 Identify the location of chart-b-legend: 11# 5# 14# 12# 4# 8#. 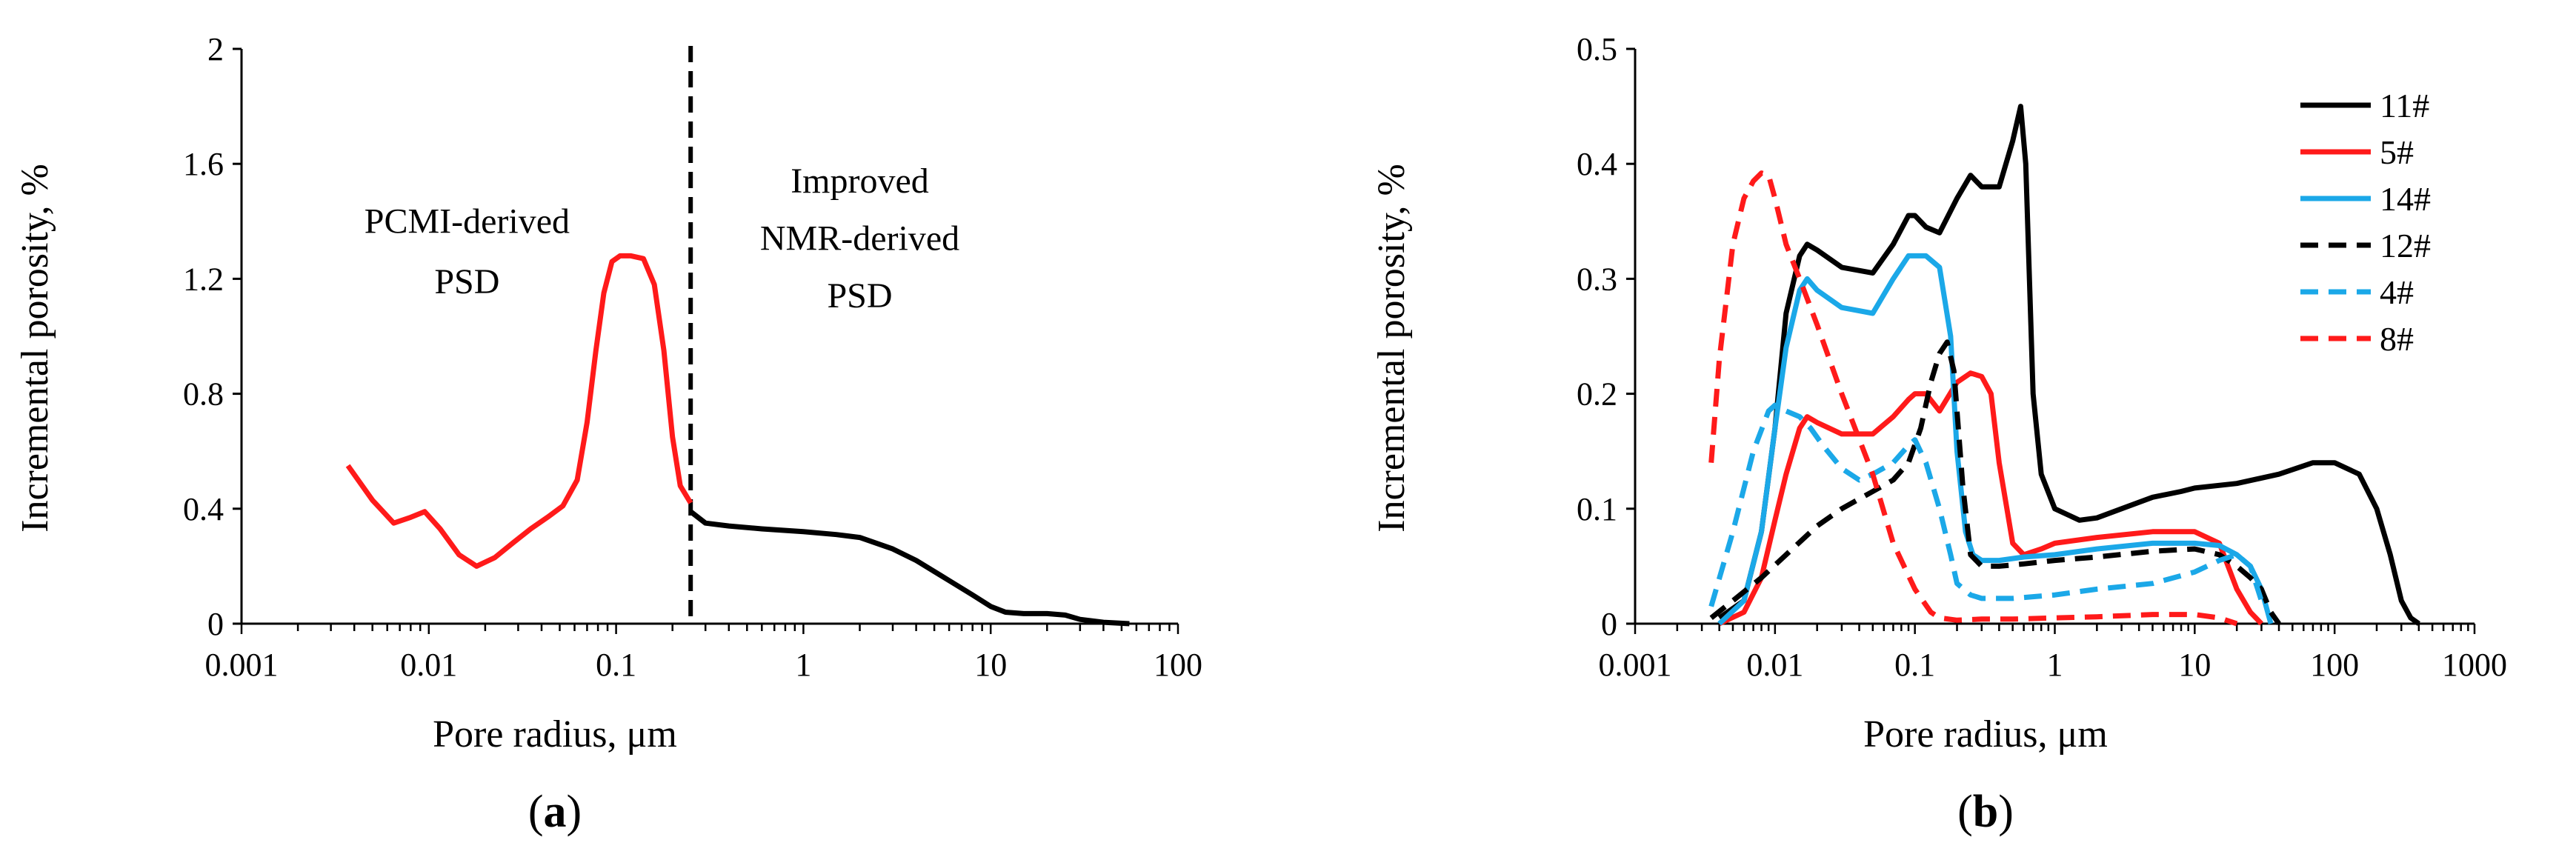
(2365, 222).